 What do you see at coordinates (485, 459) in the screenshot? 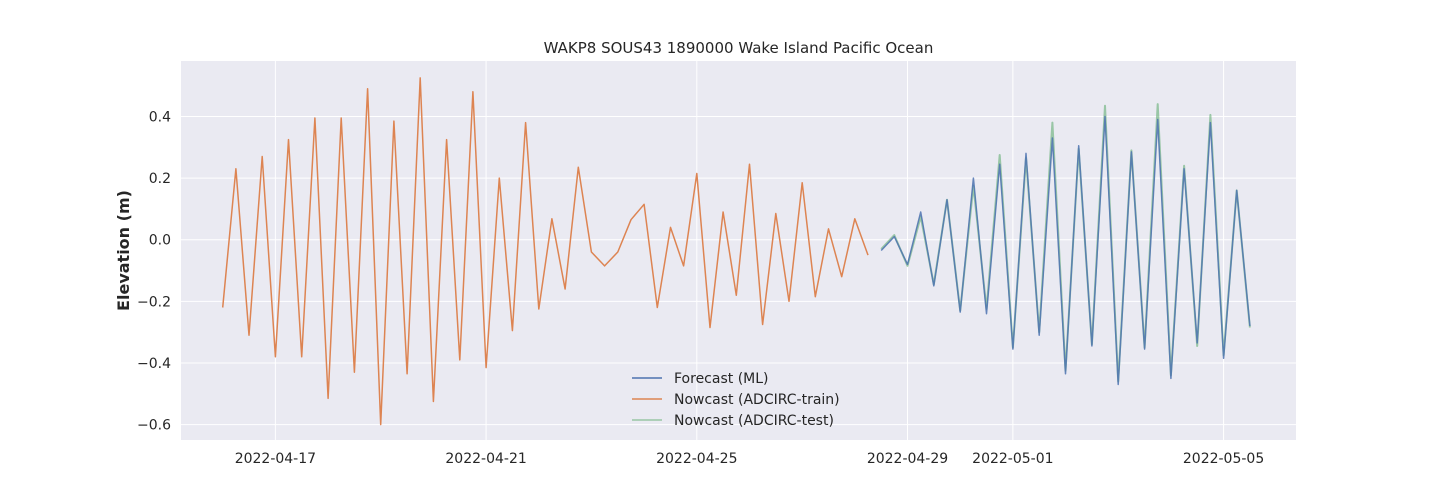
I see `x-tick-label: 2022-04-21` at bounding box center [485, 459].